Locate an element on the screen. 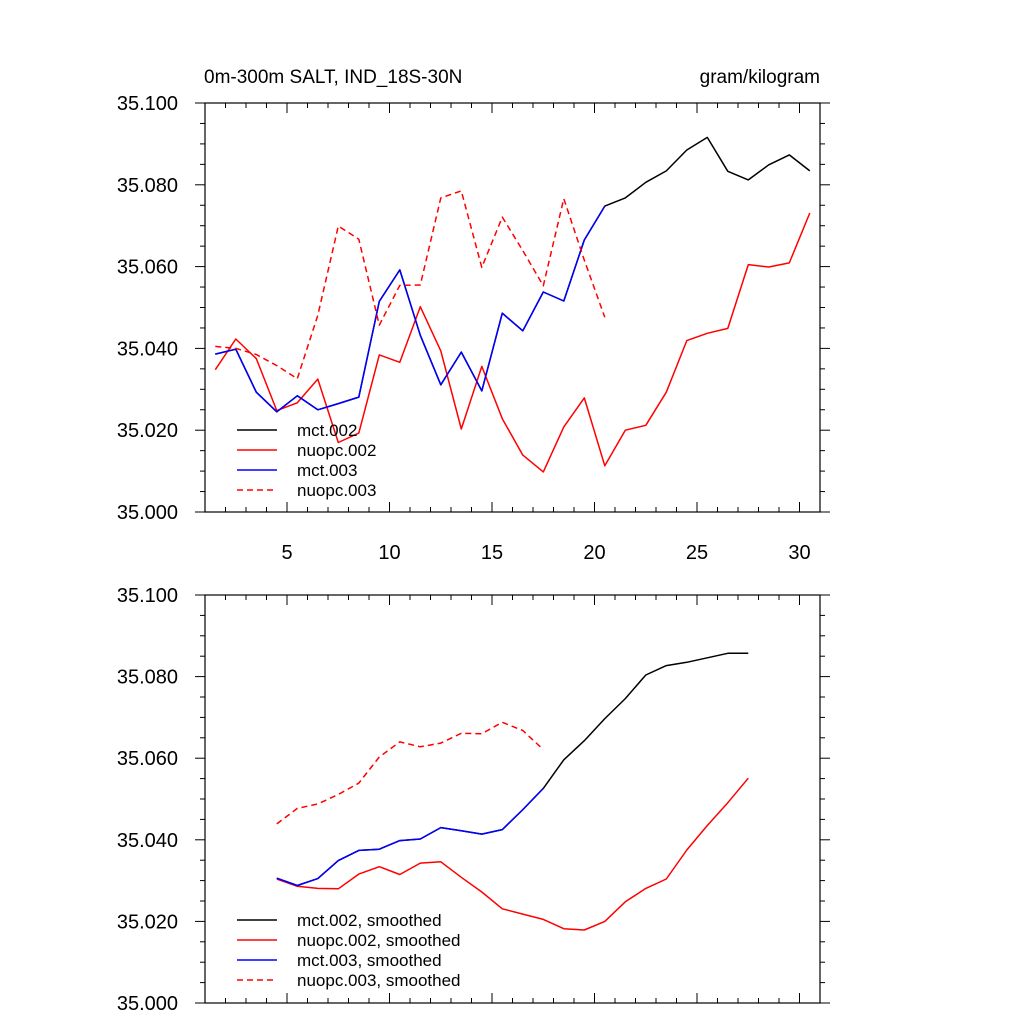 The image size is (1024, 1024). legend-label: nuopc.003, smoothed is located at coordinates (379, 980).